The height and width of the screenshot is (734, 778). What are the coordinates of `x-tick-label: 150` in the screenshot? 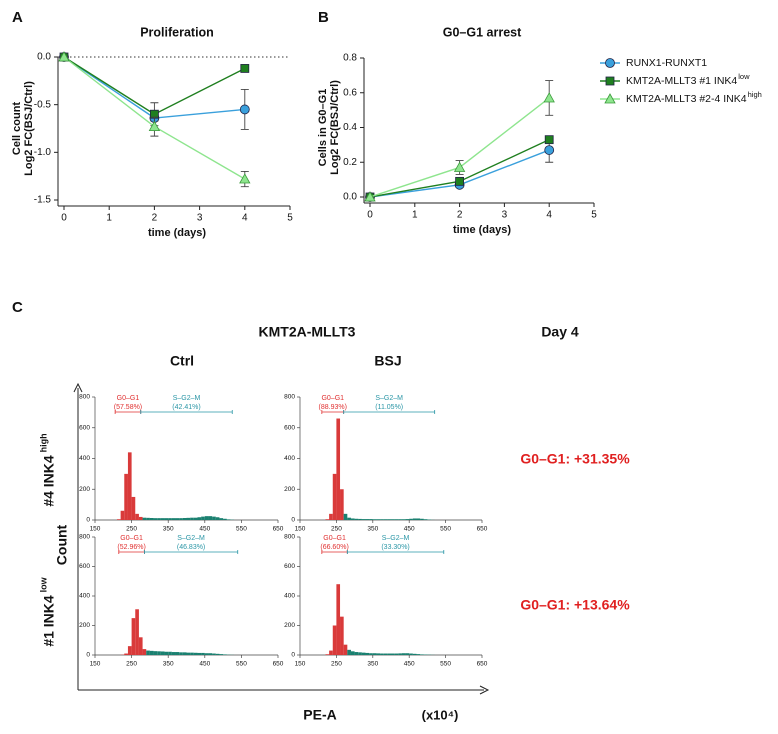 It's located at (95, 664).